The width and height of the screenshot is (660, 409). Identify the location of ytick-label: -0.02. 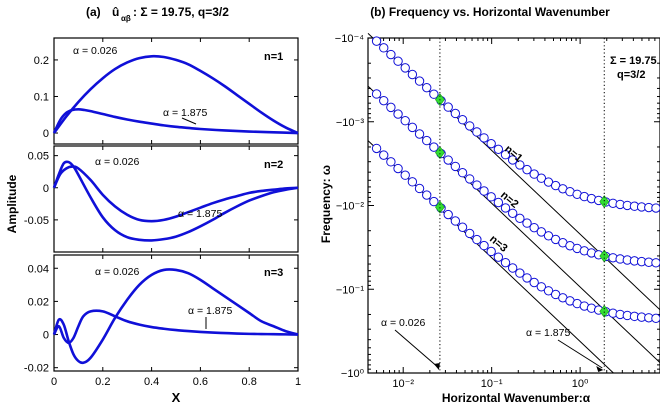
(36, 369).